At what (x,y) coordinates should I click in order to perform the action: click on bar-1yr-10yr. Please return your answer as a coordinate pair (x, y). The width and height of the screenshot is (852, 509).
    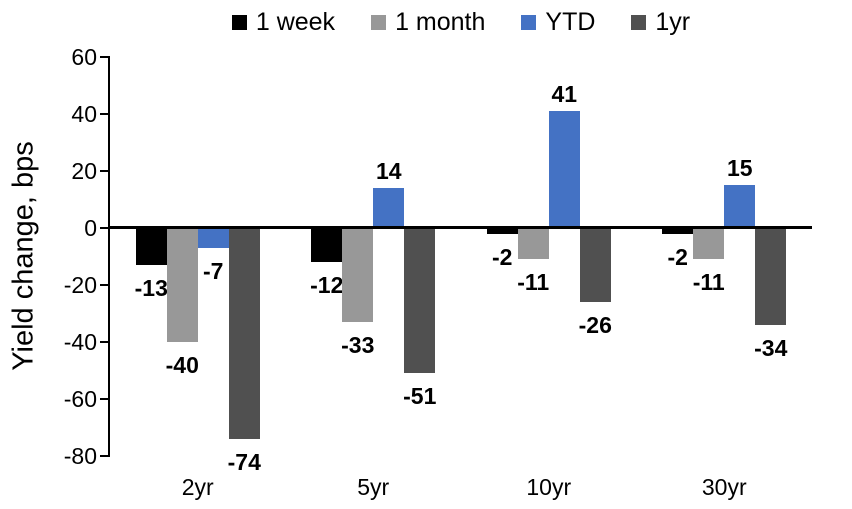
    Looking at the image, I should click on (595, 265).